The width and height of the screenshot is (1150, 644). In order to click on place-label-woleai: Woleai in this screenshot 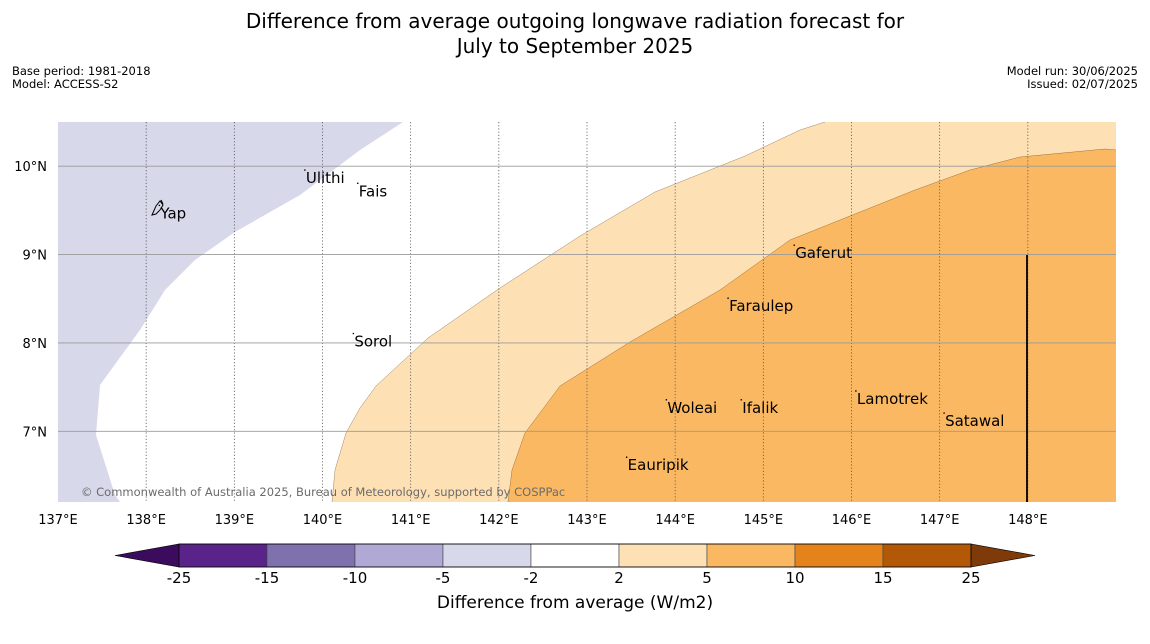, I will do `click(692, 408)`.